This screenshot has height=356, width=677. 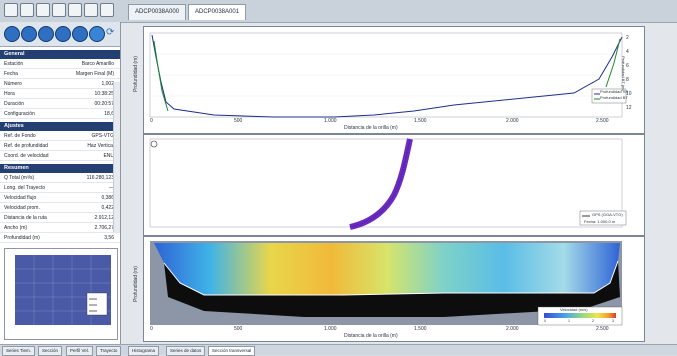 I want to click on prop-row: Hora 10:38:25, so click(x=60, y=94).